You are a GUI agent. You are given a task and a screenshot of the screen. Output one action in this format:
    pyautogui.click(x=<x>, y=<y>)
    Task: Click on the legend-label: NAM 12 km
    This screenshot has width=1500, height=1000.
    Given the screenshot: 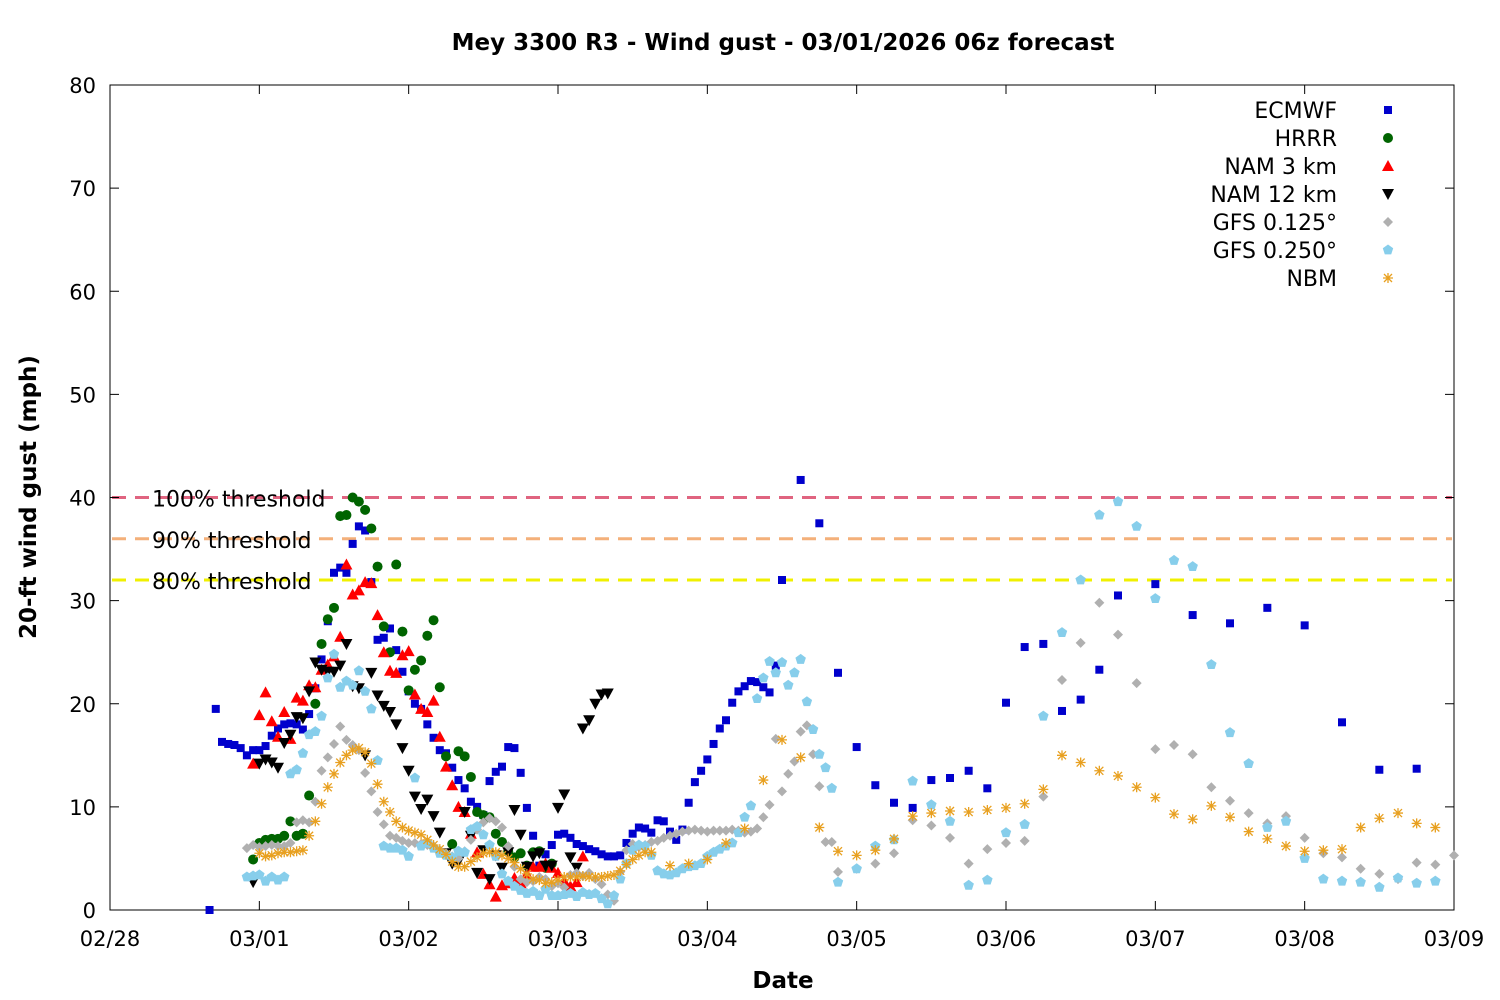 What is the action you would take?
    pyautogui.click(x=1273, y=195)
    